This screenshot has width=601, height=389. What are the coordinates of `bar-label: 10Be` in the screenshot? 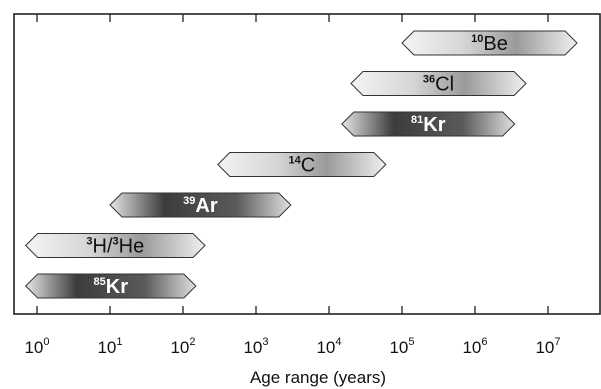 It's located at (489, 44).